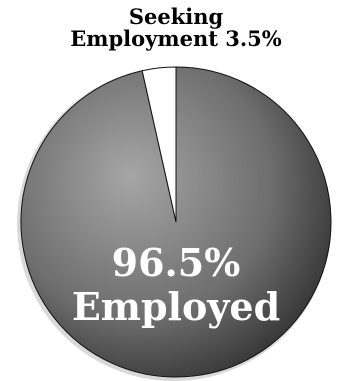 The width and height of the screenshot is (338, 381). I want to click on label-seeking-employment: Seeking Employment 3.5%, so click(175, 27).